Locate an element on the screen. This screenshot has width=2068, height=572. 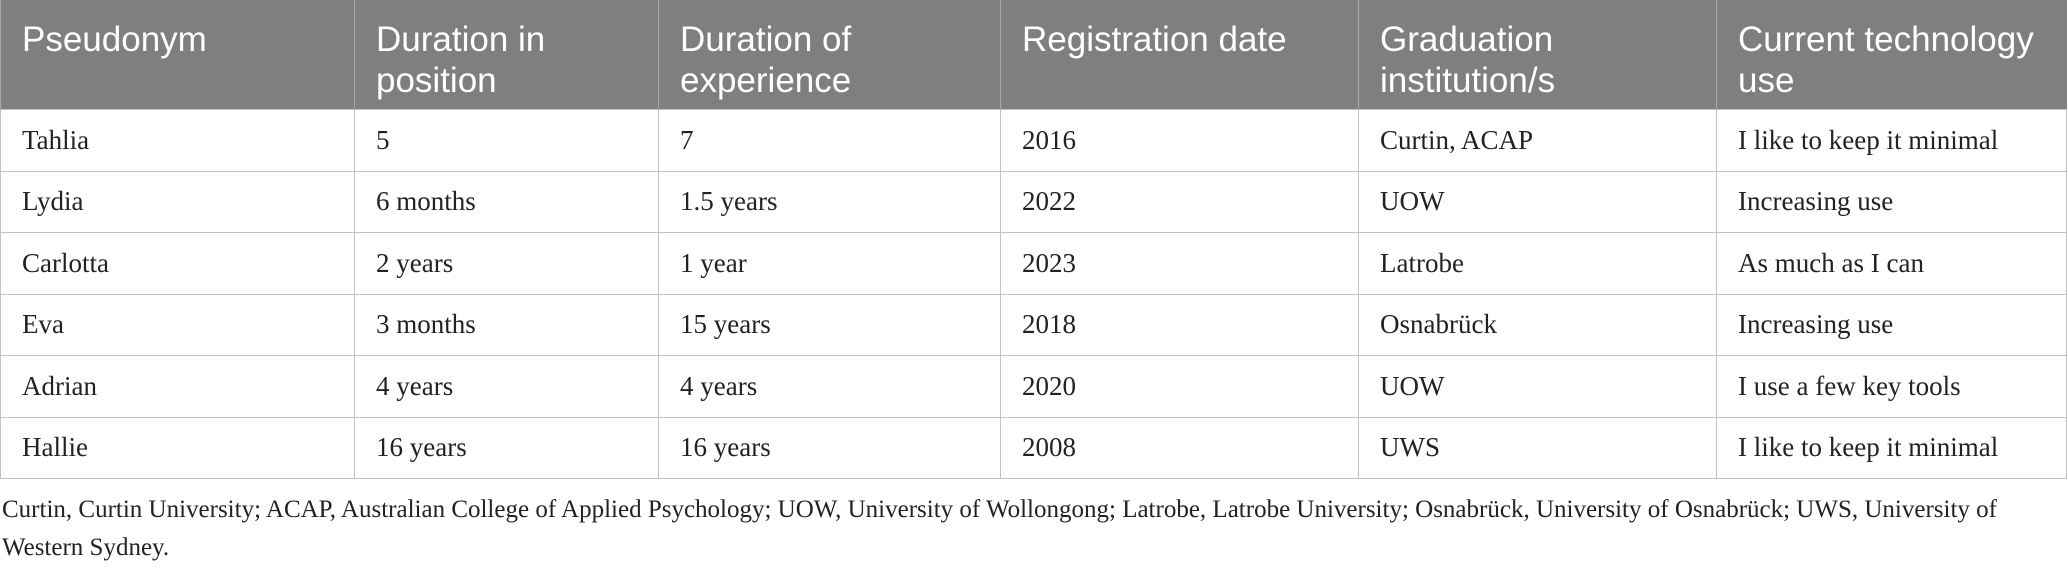
header-pseudonym: Pseudonym is located at coordinates (177, 55).